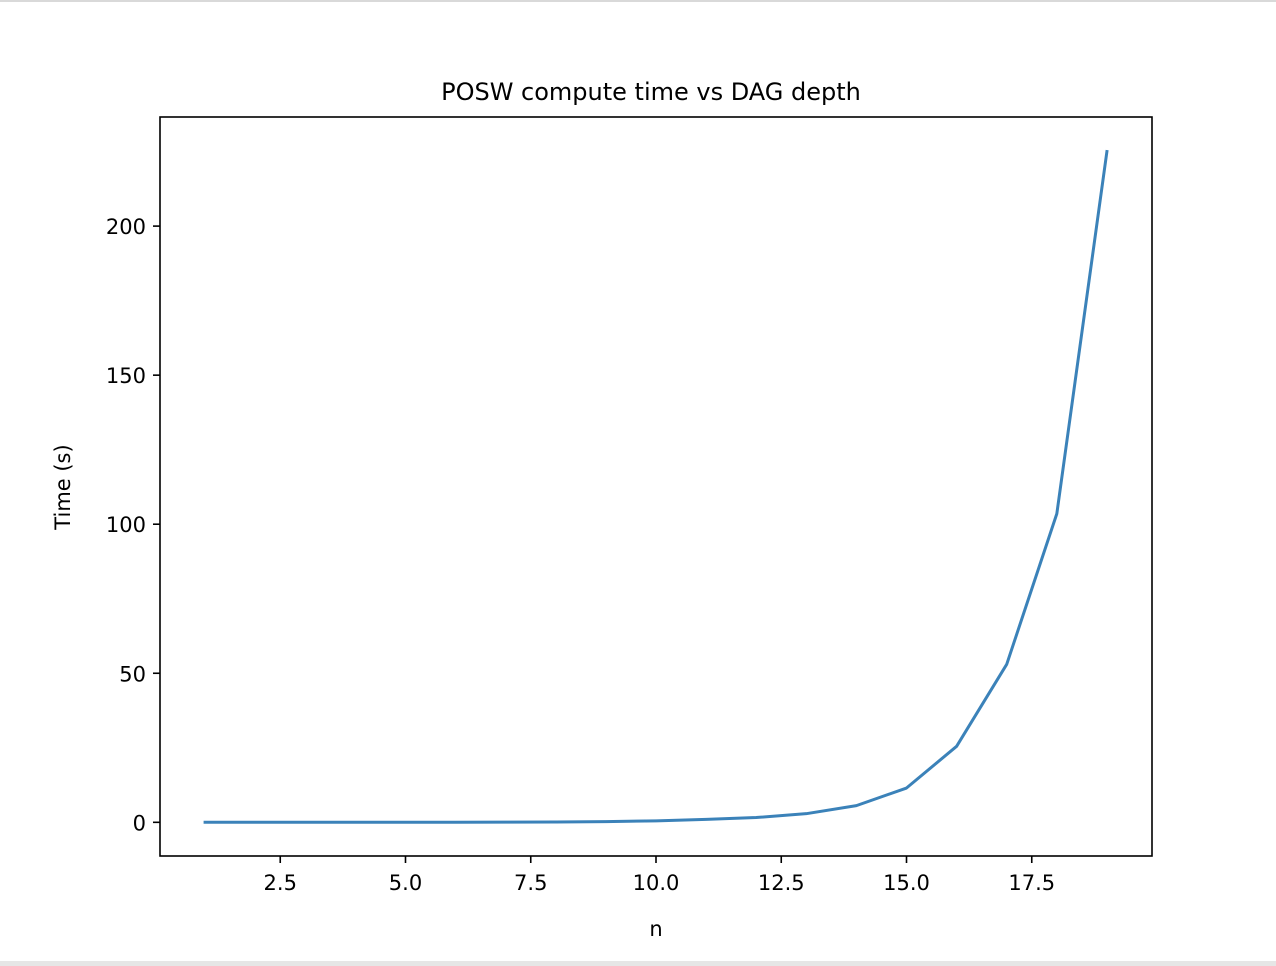 Image resolution: width=1276 pixels, height=966 pixels. Describe the element at coordinates (638, 1) in the screenshot. I see `top-border` at that location.